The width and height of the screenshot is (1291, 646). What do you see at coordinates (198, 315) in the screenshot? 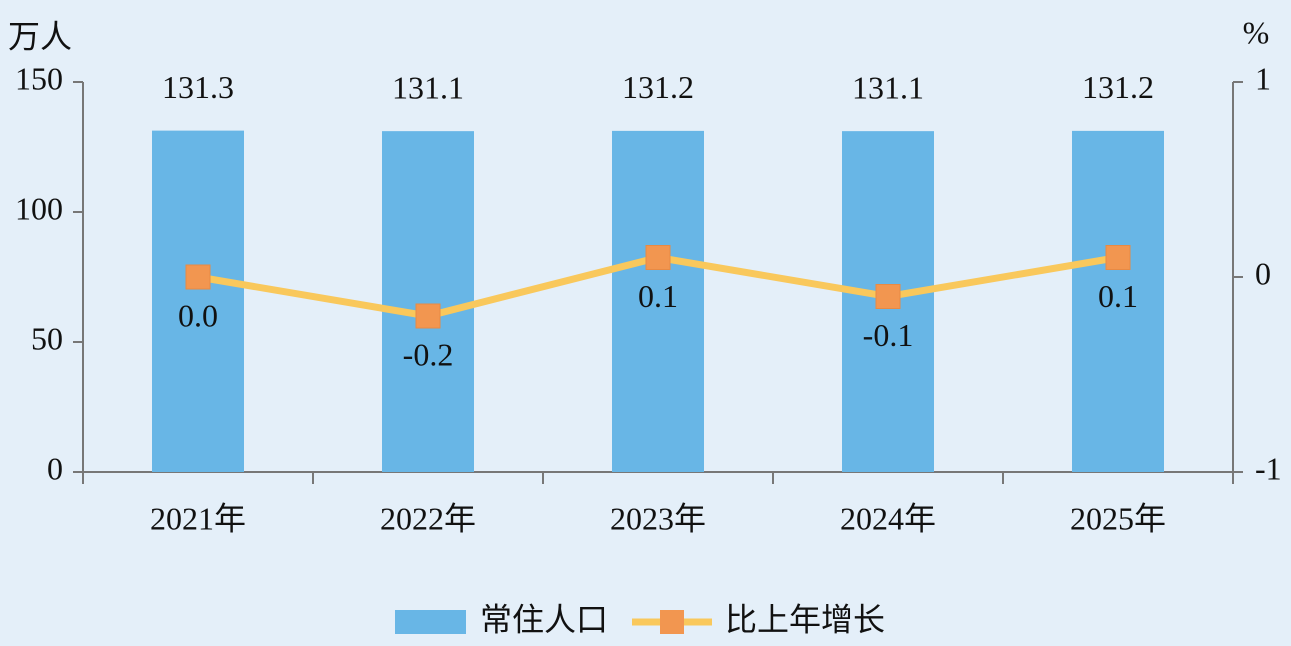
I see `line-value-label: 0.0` at bounding box center [198, 315].